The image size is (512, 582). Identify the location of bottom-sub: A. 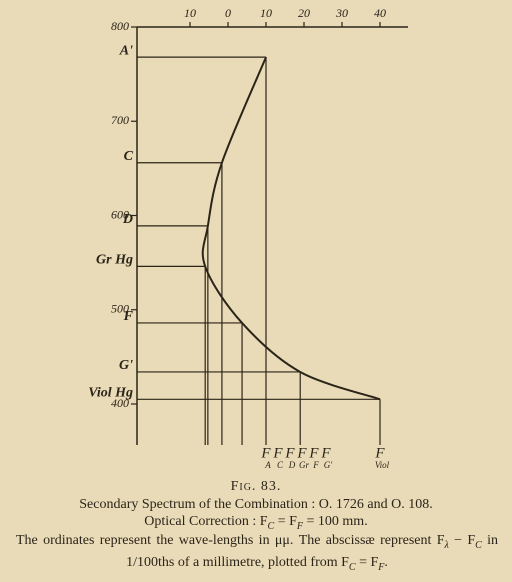
(267, 465).